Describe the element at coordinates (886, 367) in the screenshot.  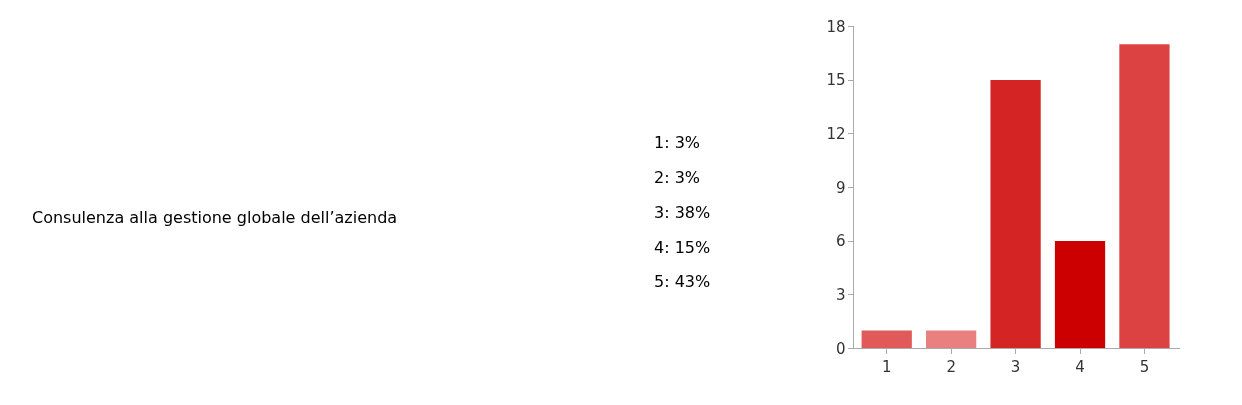
I see `x-tick-label: 1` at that location.